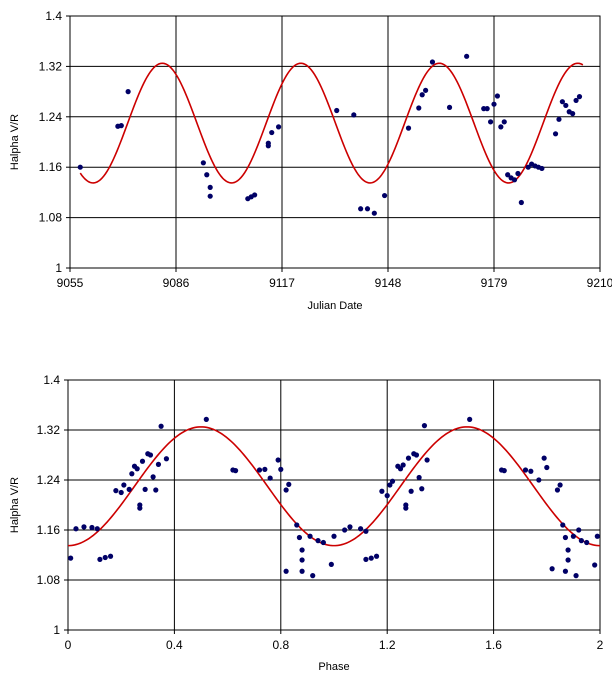 This screenshot has width=612, height=678. I want to click on x-axis-label: Julian Date, so click(334, 306).